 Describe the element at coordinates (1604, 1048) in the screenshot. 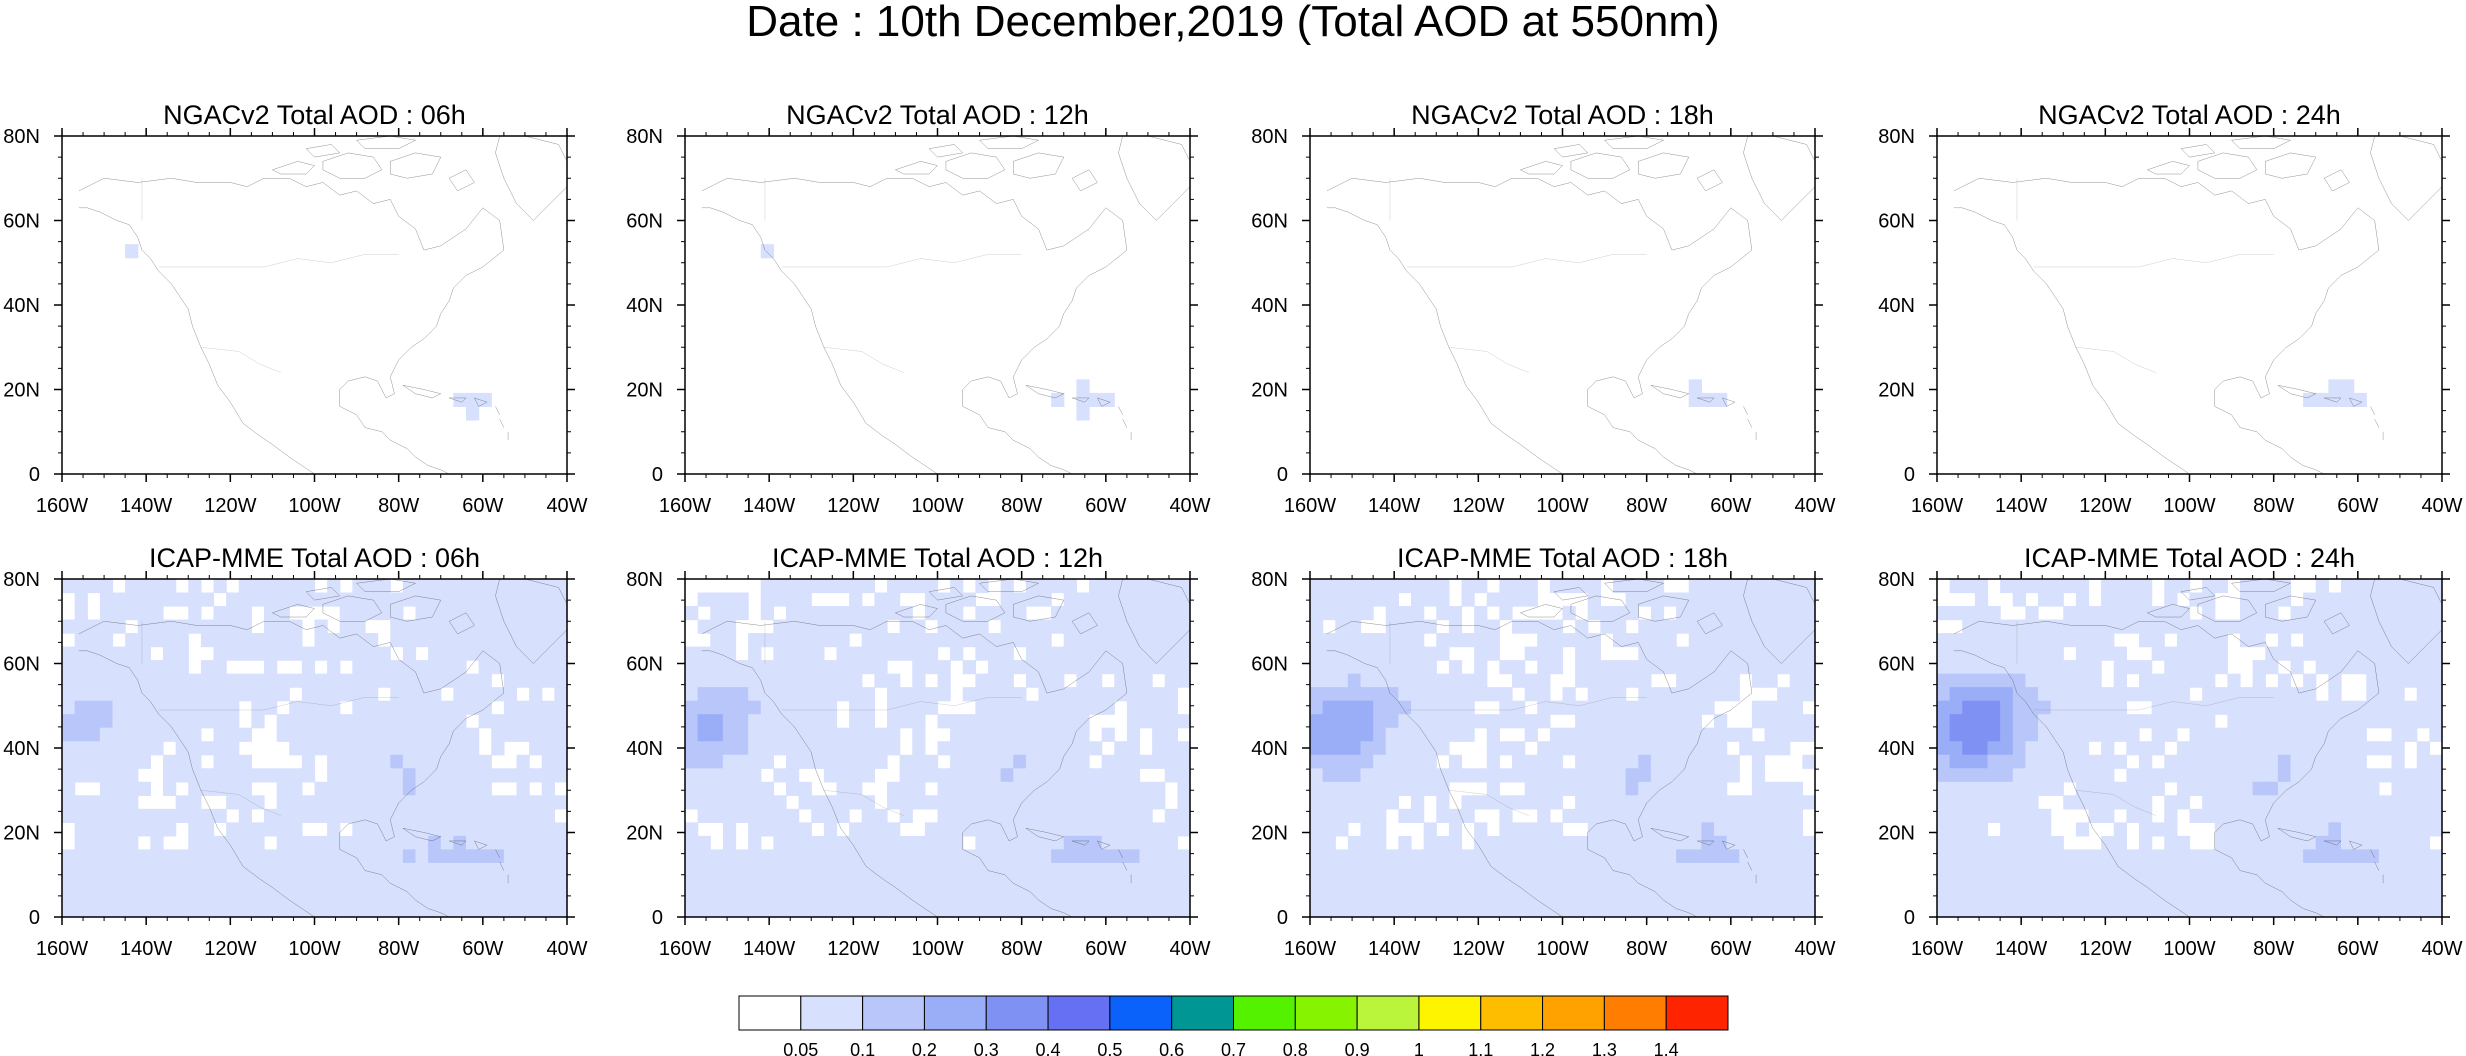

I see `colorbar-label: 1.3` at that location.